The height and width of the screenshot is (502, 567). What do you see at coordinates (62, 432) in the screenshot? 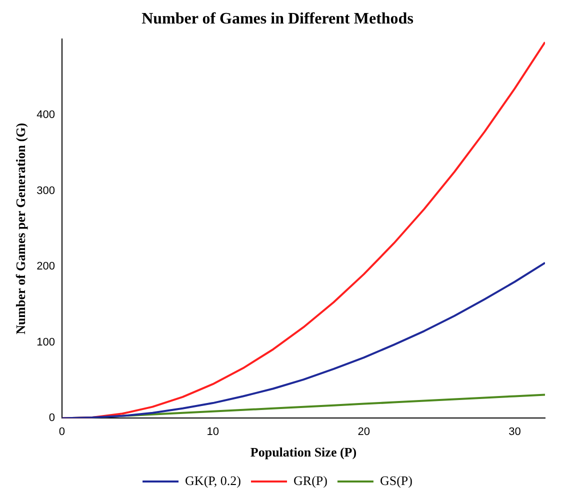
I see `x-tick-label: 0` at bounding box center [62, 432].